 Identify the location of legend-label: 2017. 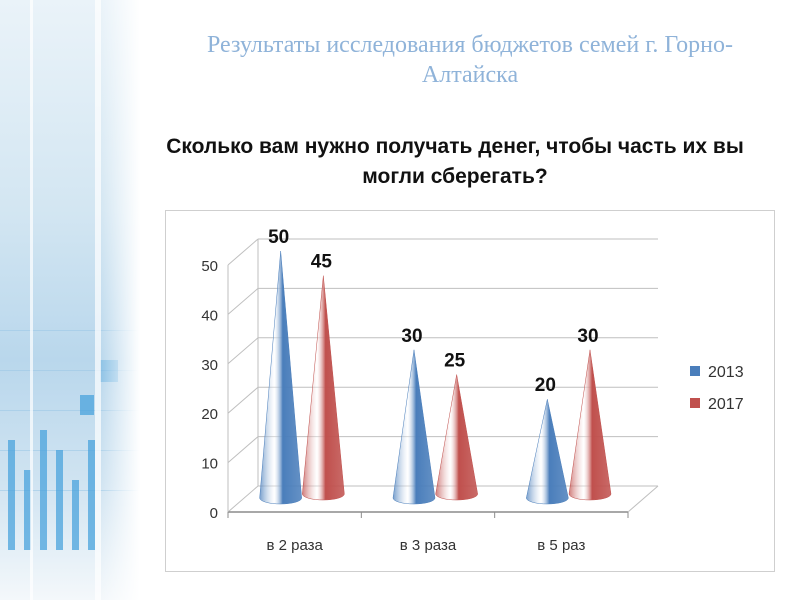
(726, 404).